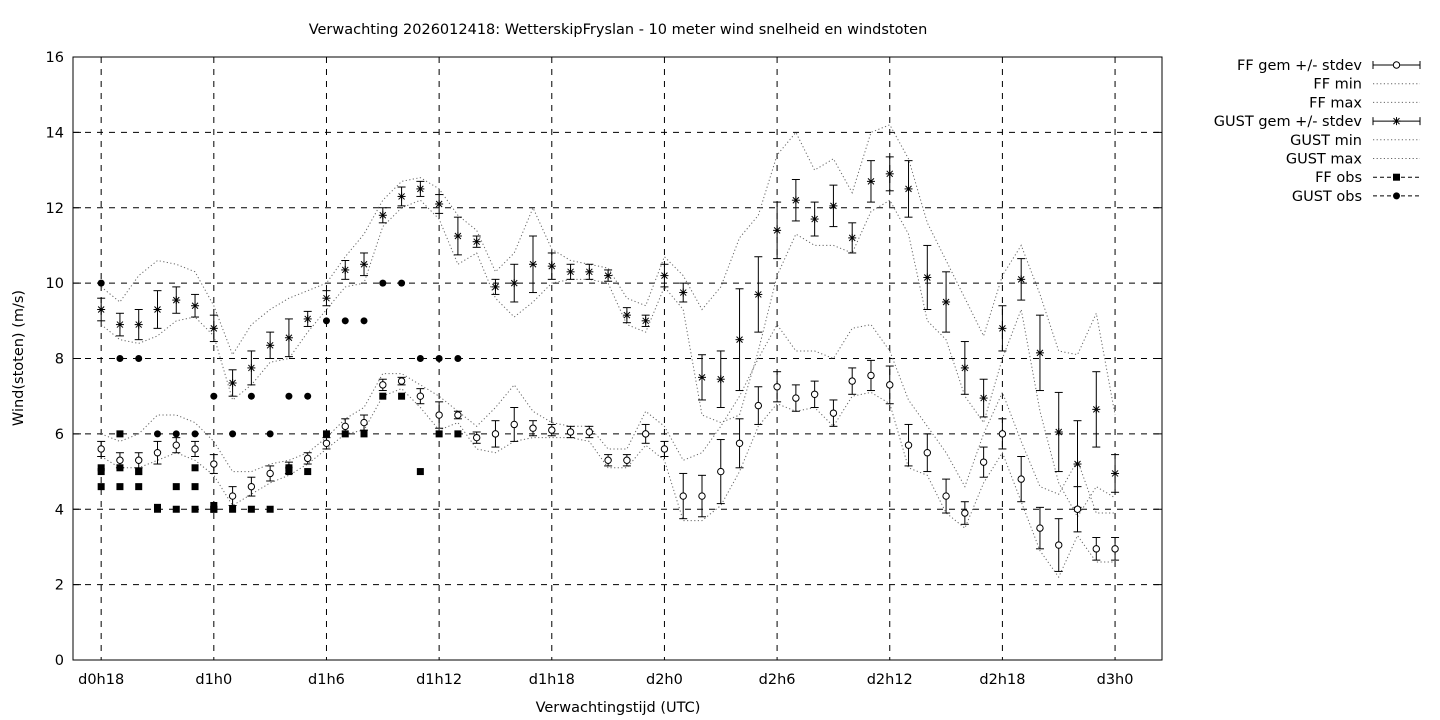 This screenshot has height=720, width=1440. I want to click on x-tick-label: d0h18, so click(101, 680).